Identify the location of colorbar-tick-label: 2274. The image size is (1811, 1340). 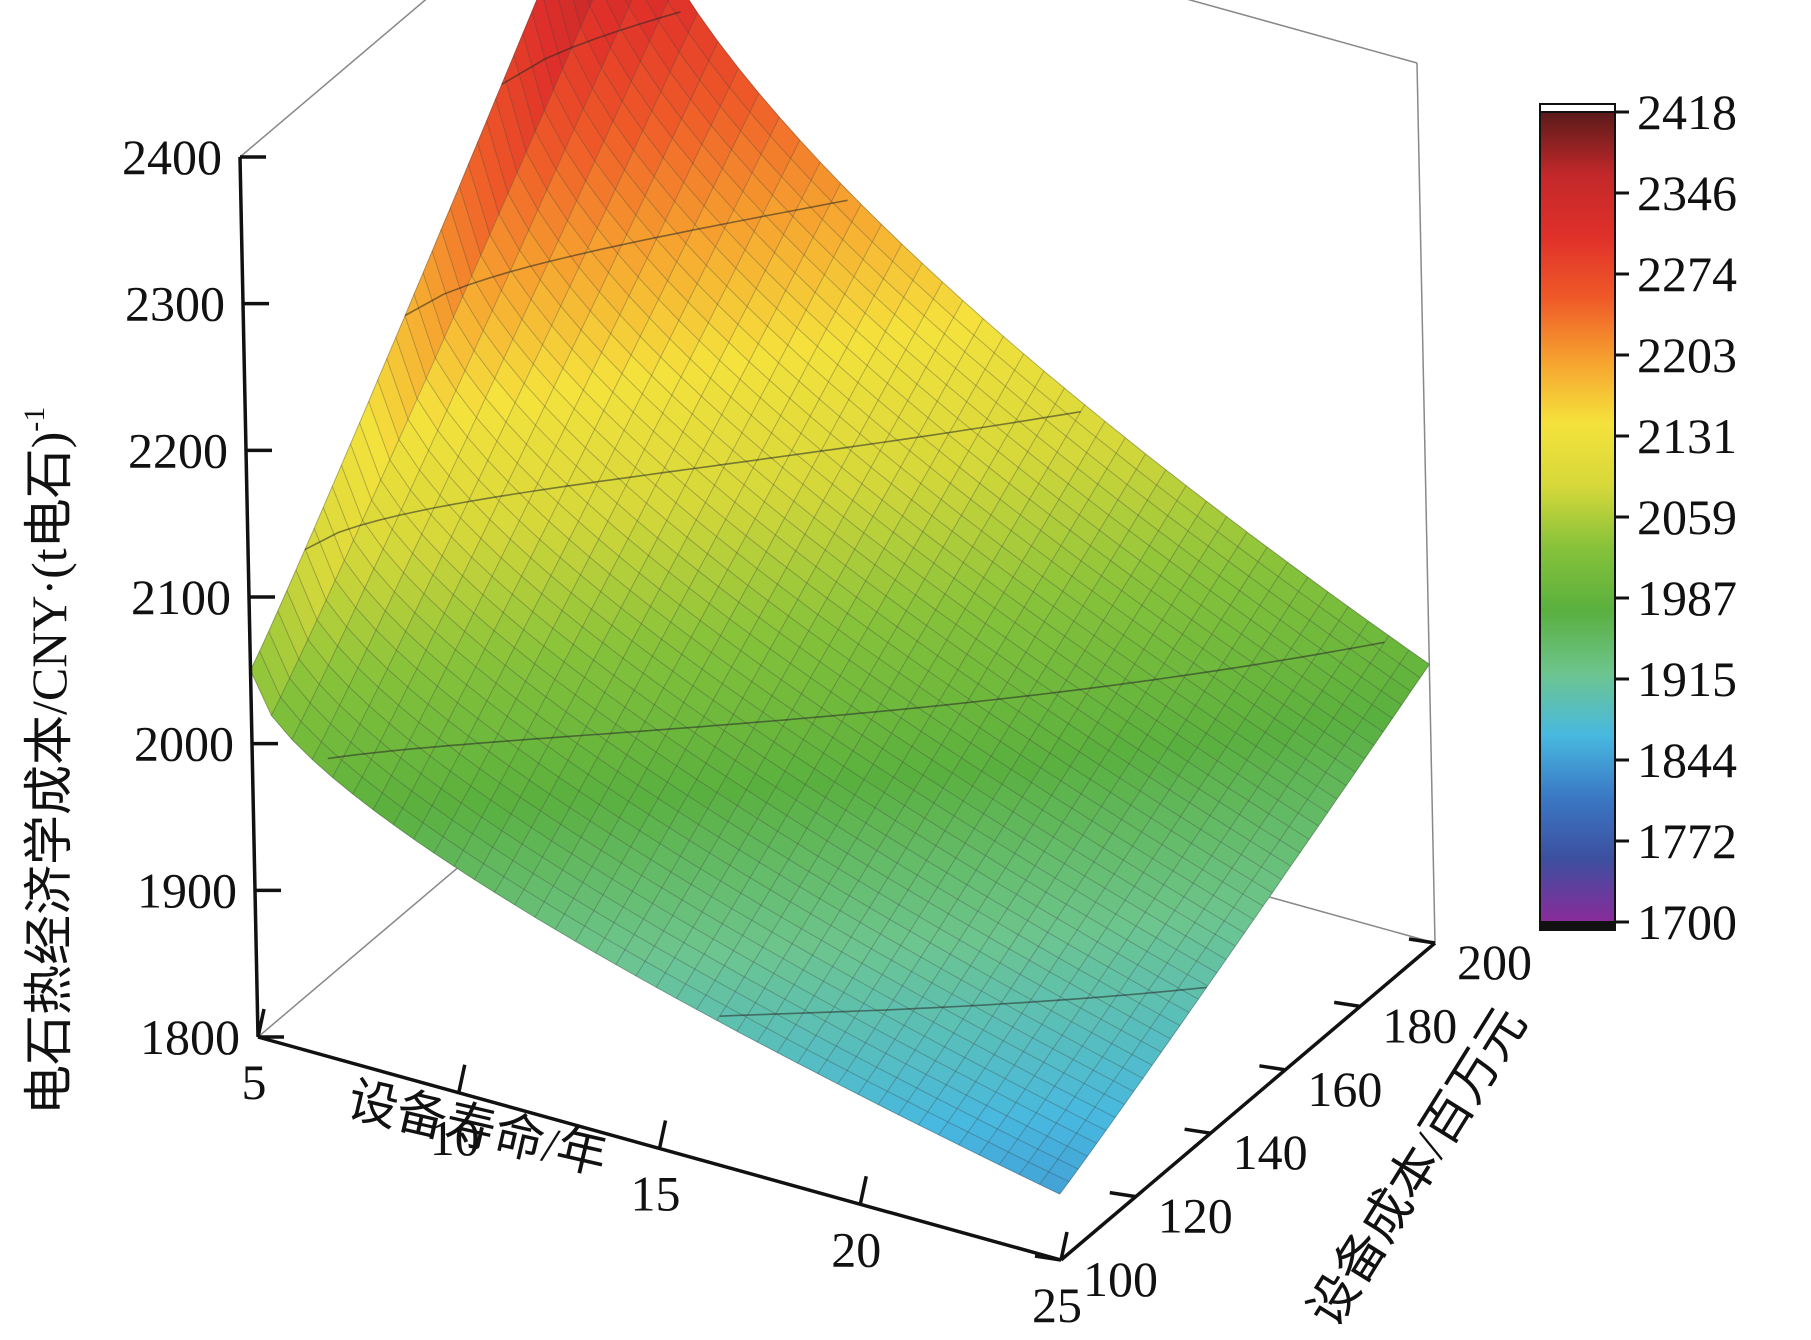
(1687, 274).